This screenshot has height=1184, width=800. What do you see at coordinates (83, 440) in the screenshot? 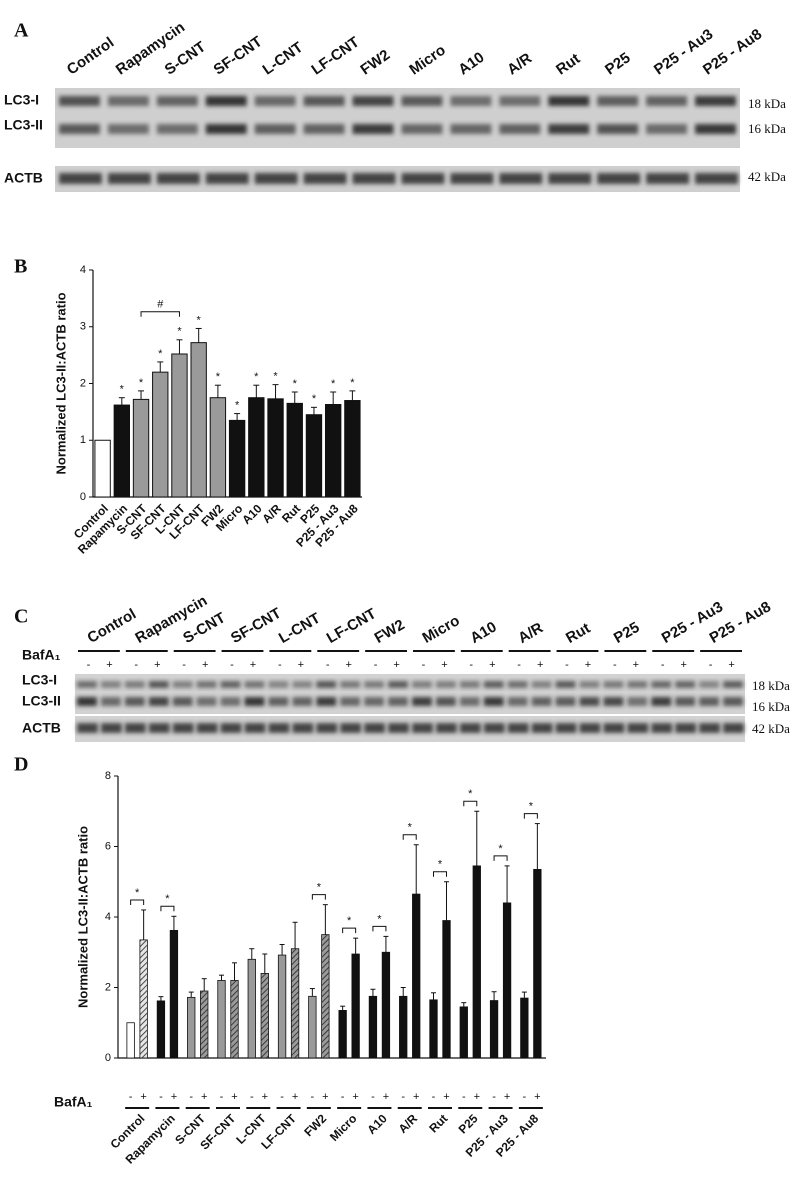
I see `y-tick-label: 1` at bounding box center [83, 440].